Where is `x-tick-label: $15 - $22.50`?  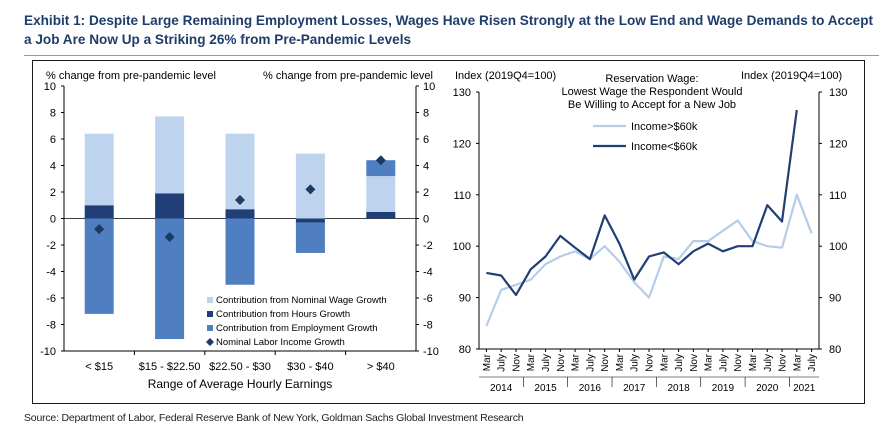 x-tick-label: $15 - $22.50 is located at coordinates (170, 367).